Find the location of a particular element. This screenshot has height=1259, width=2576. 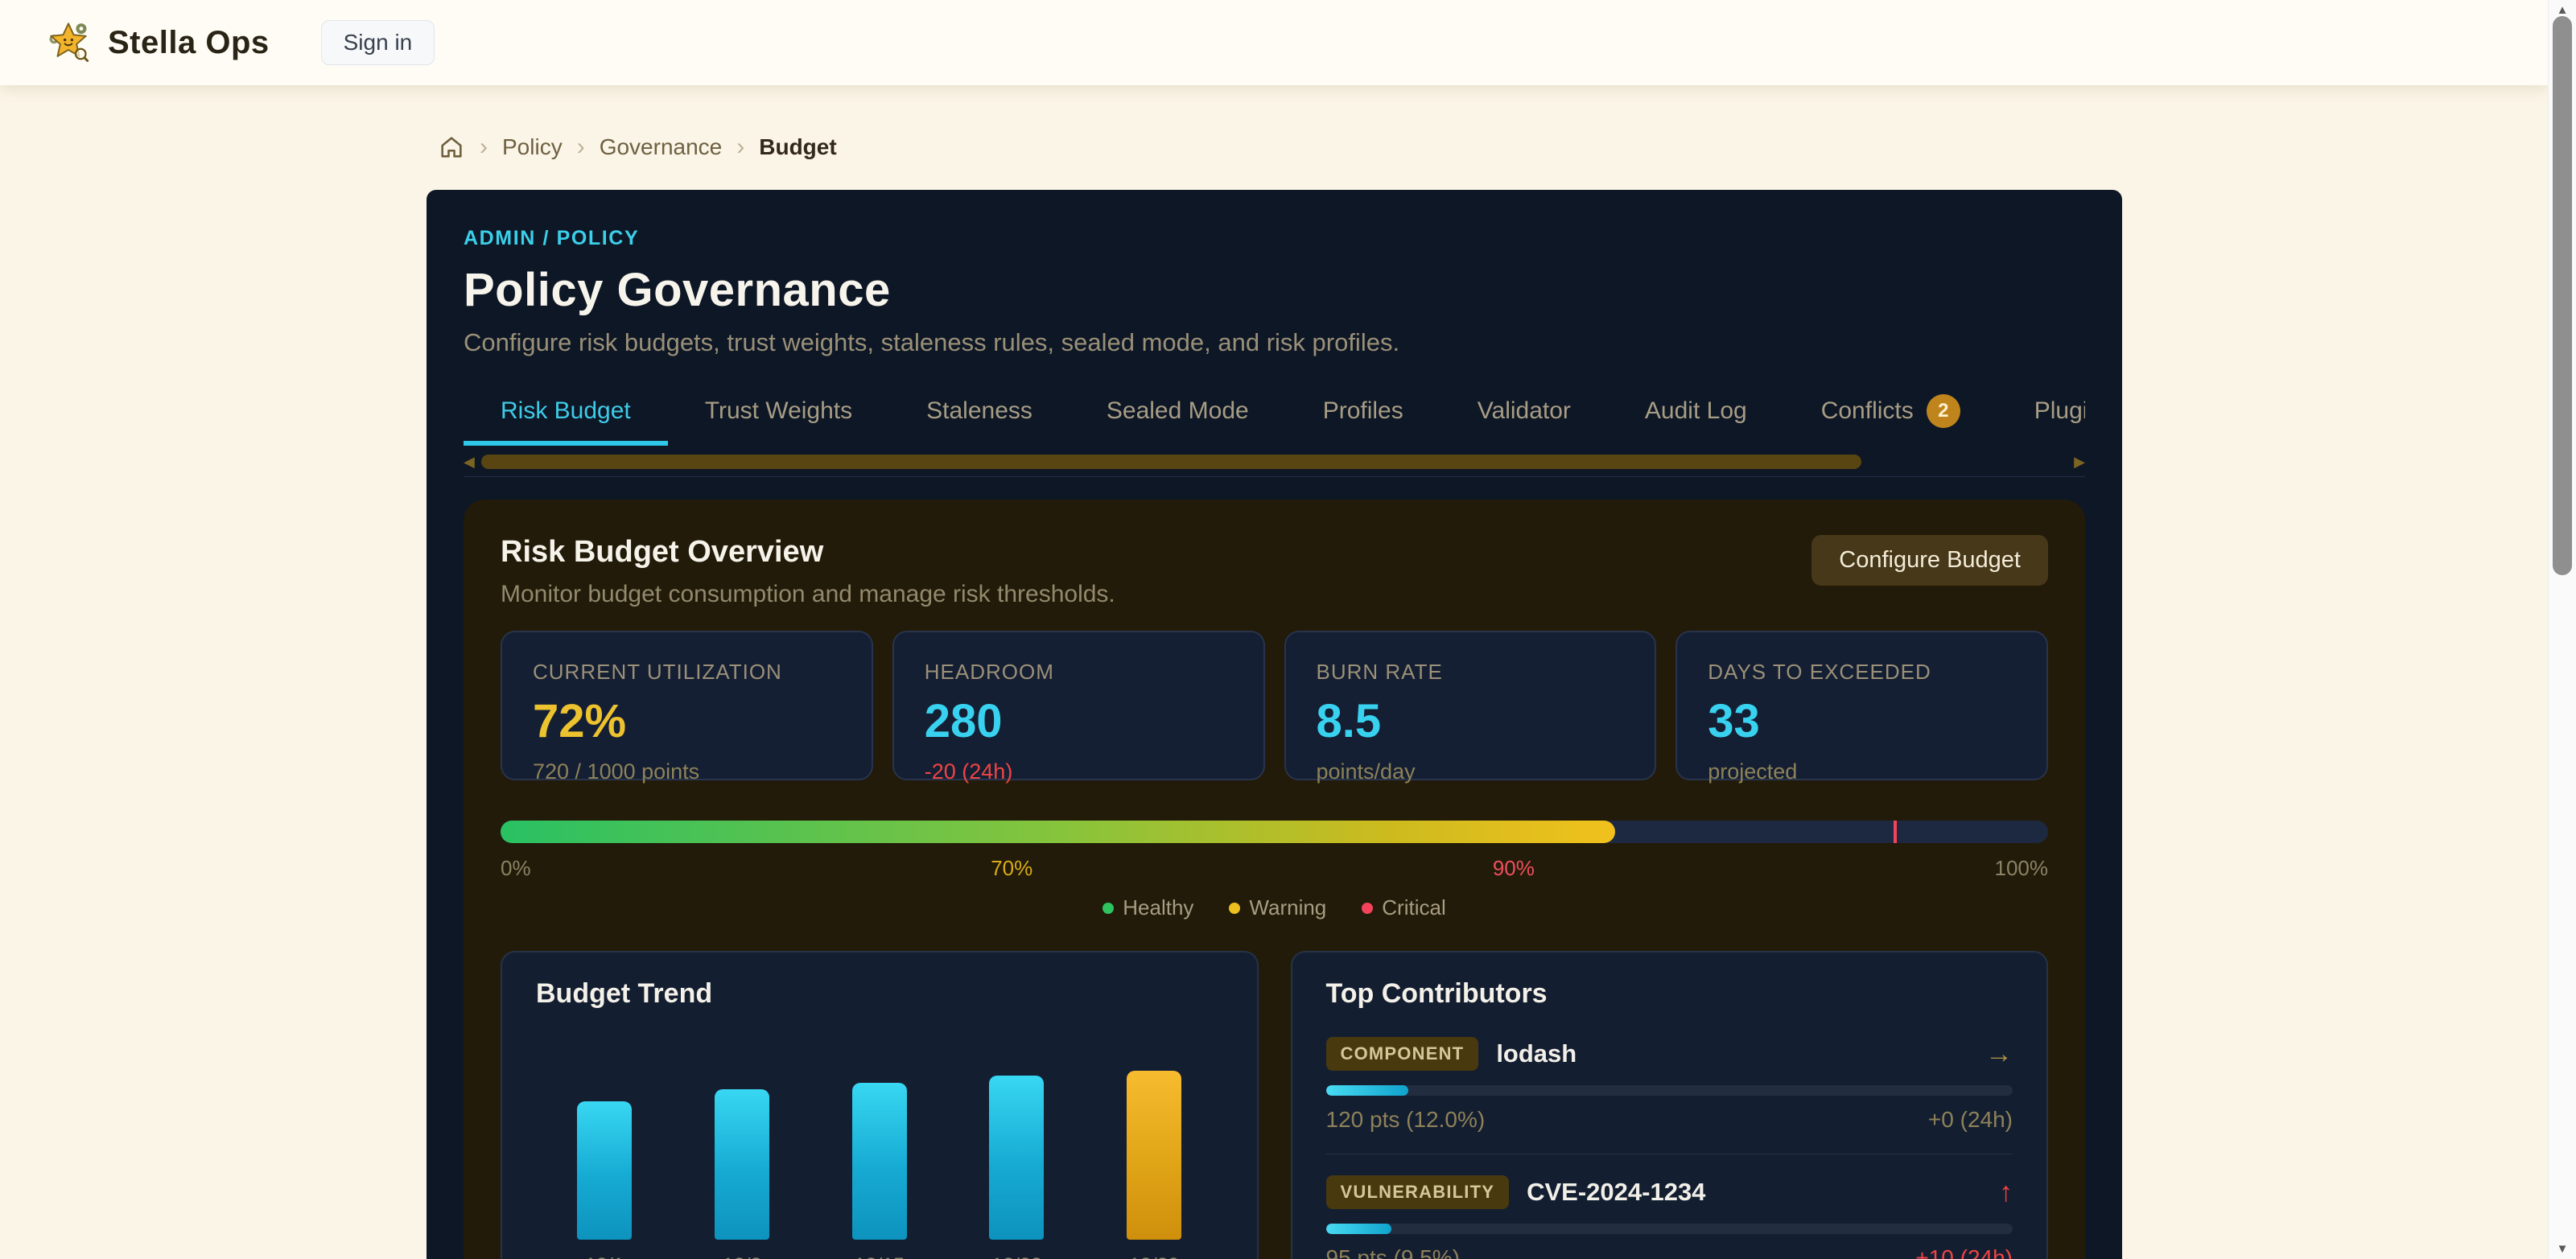

budget-trend-card: Budget Trend 12/1 12/8 12/15 12/22 12/29 is located at coordinates (880, 1105).